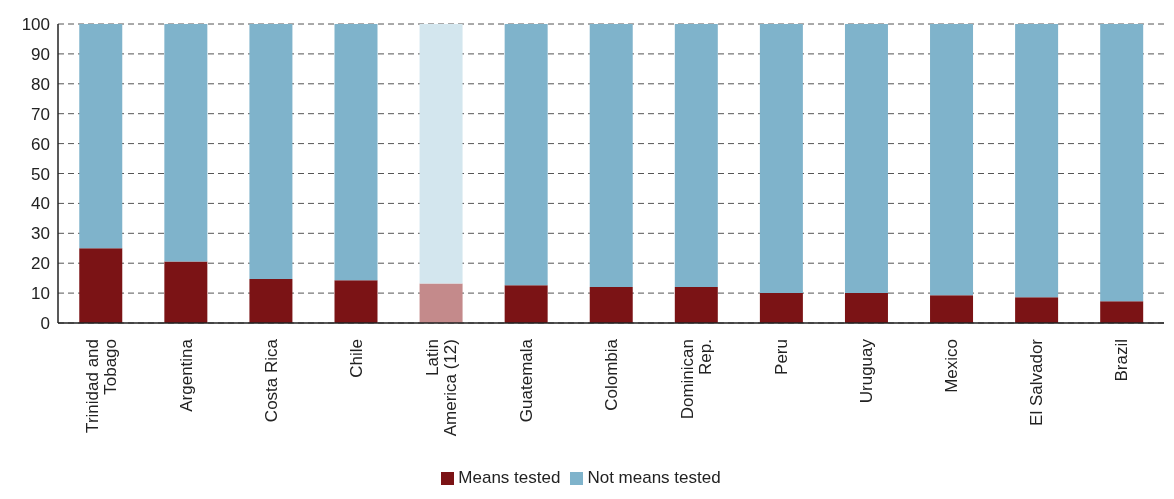  Describe the element at coordinates (526, 380) in the screenshot. I see `x-tick-label: Guatemala` at that location.